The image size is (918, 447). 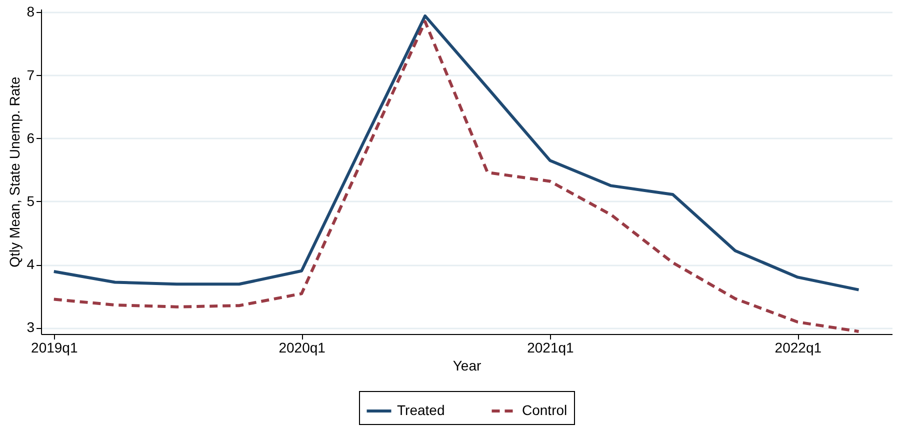 I want to click on x-tick-label: 2020q1, so click(x=302, y=348).